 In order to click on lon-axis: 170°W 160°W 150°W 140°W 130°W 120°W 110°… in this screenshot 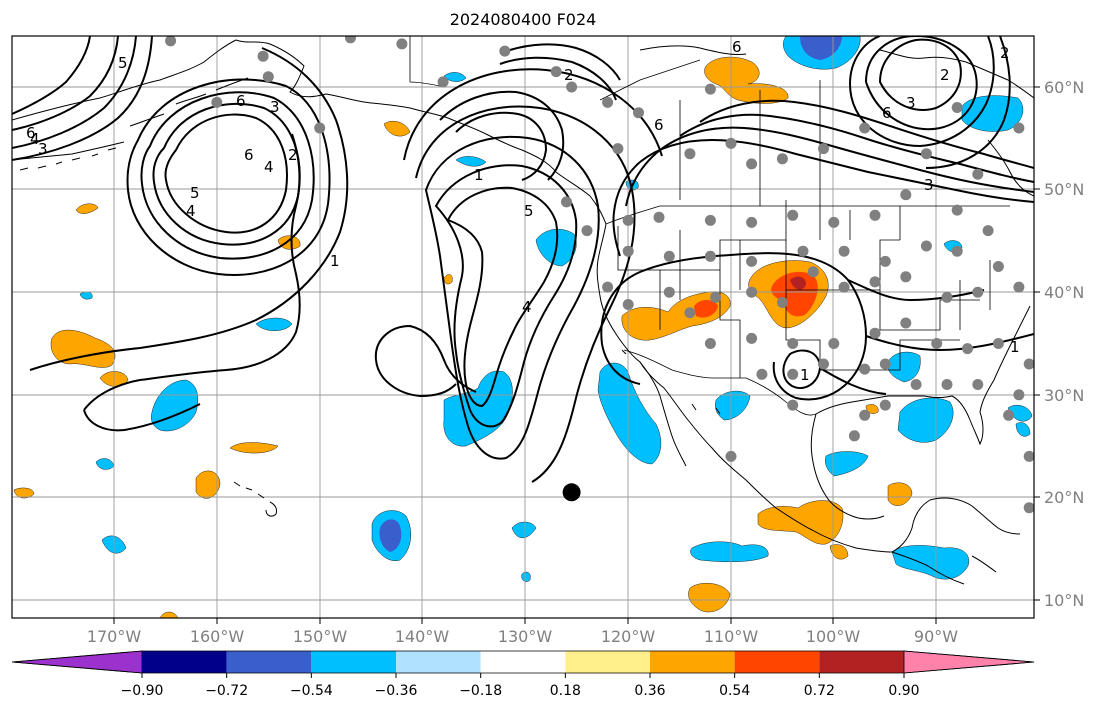, I will do `click(522, 632)`.